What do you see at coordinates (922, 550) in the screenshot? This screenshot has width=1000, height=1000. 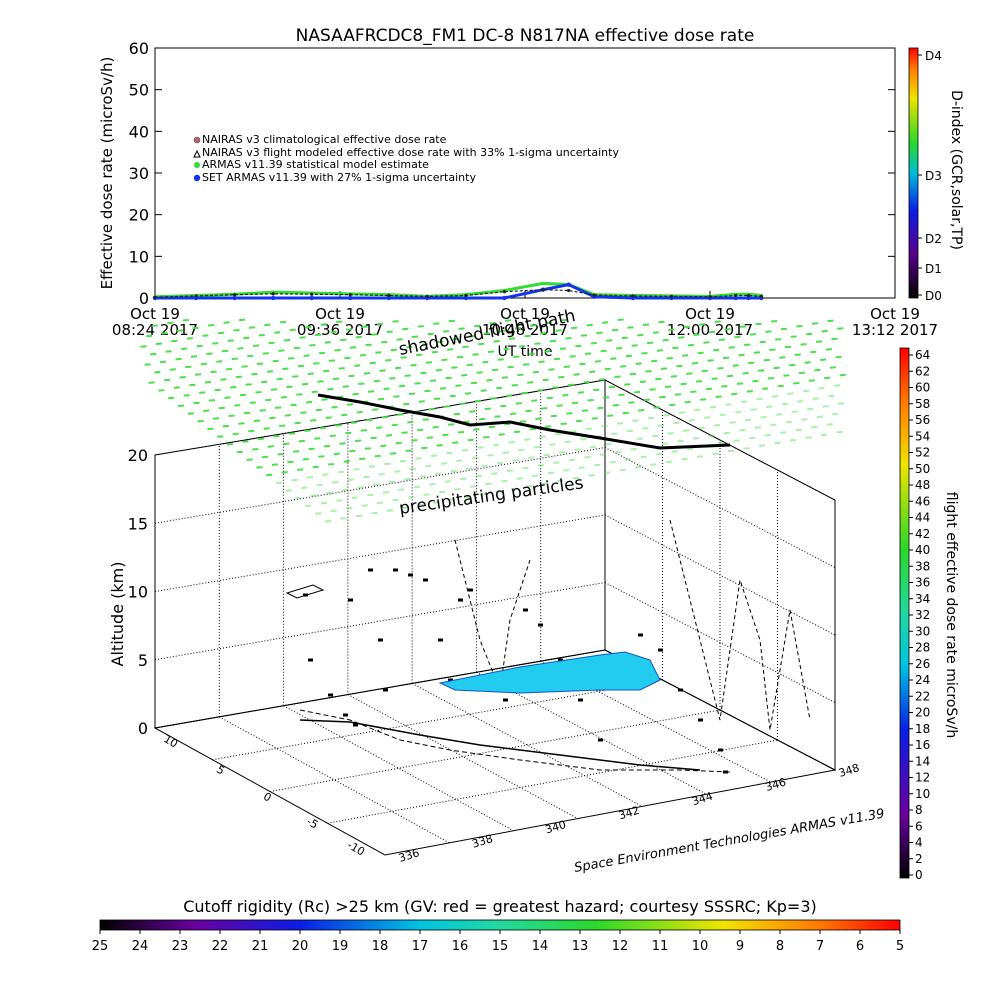 I see `dose-colorbar-label-value: 40` at bounding box center [922, 550].